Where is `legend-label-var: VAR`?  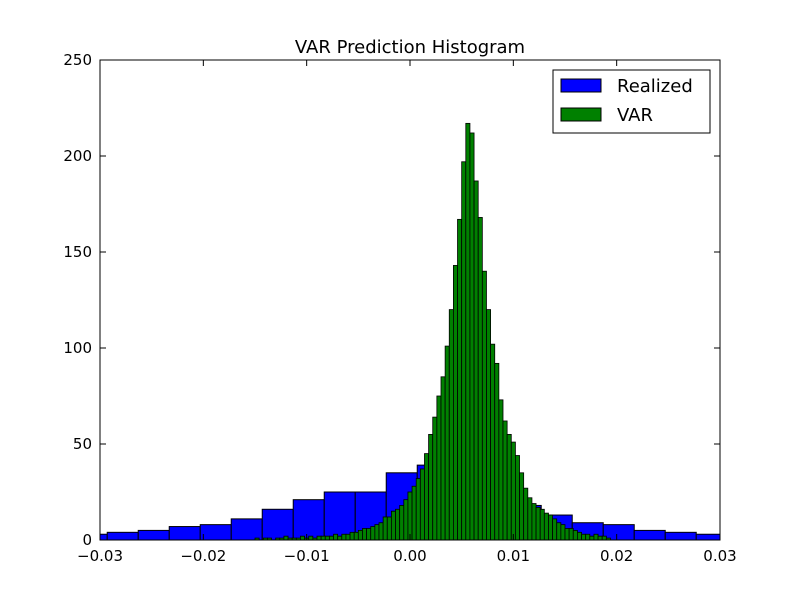 legend-label-var: VAR is located at coordinates (635, 115).